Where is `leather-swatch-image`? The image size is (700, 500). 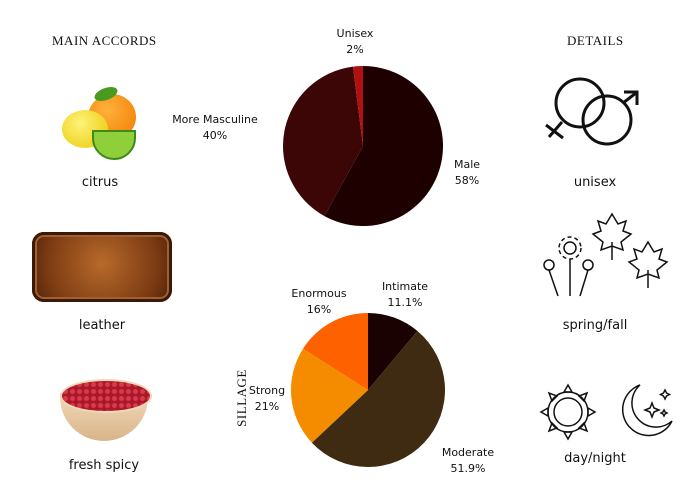
leather-swatch-image is located at coordinates (102, 267).